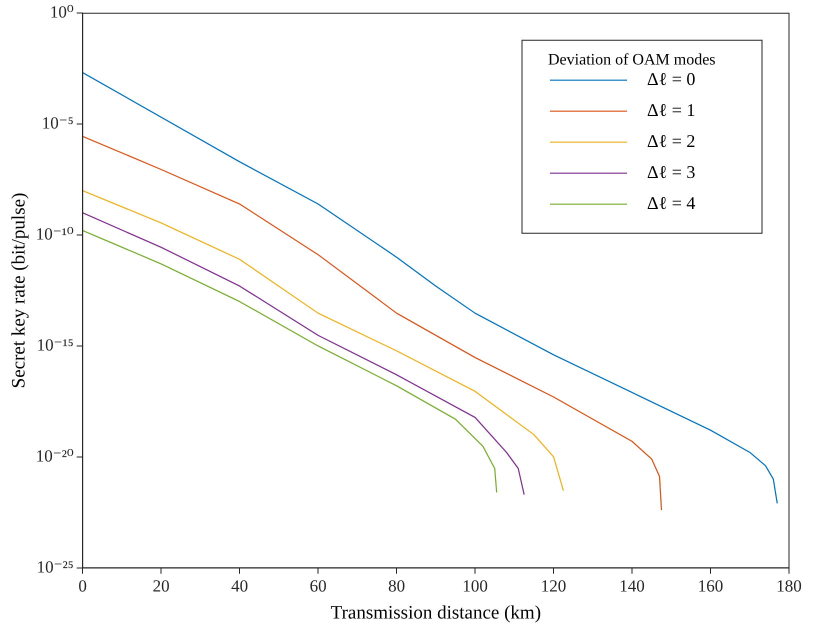  What do you see at coordinates (19, 290) in the screenshot?
I see `y-axis-title: Secret key rate (bit/pulse)` at bounding box center [19, 290].